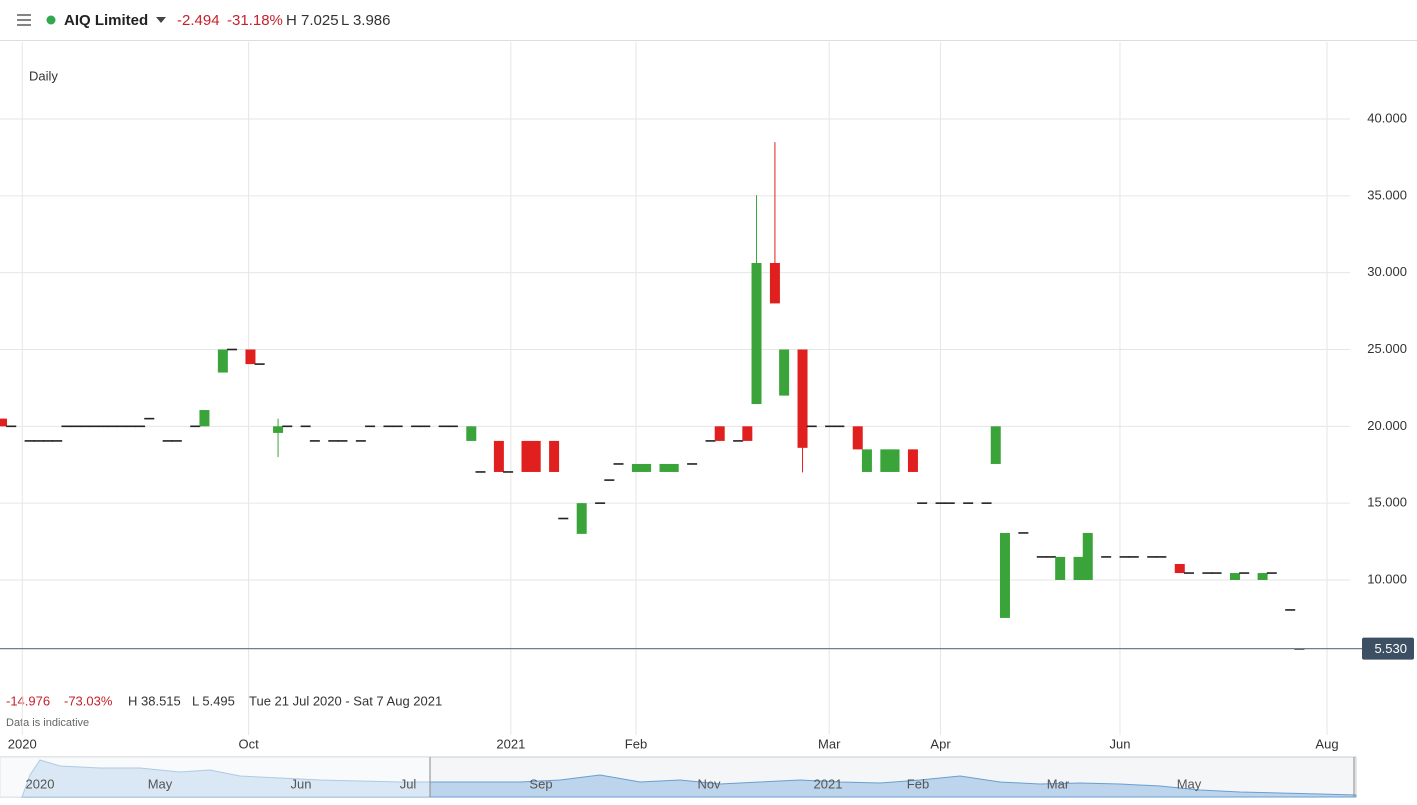 The width and height of the screenshot is (1417, 805). What do you see at coordinates (940, 743) in the screenshot?
I see `x-tick-label: Apr` at bounding box center [940, 743].